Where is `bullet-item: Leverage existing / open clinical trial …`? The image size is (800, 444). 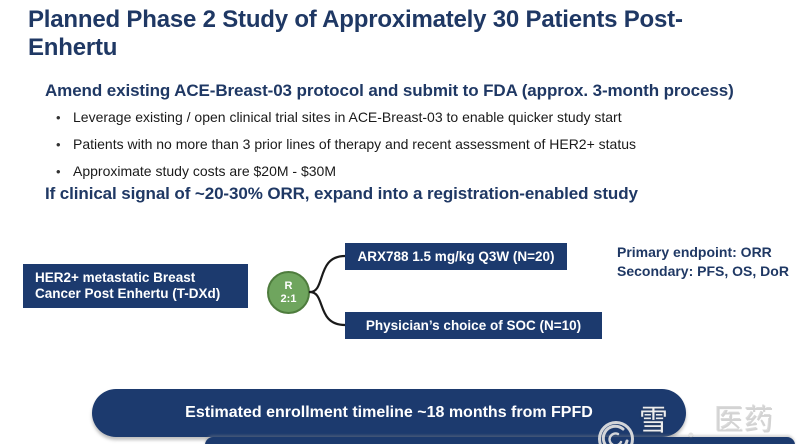
bullet-item: Leverage existing / open clinical trial … is located at coordinates (346, 117).